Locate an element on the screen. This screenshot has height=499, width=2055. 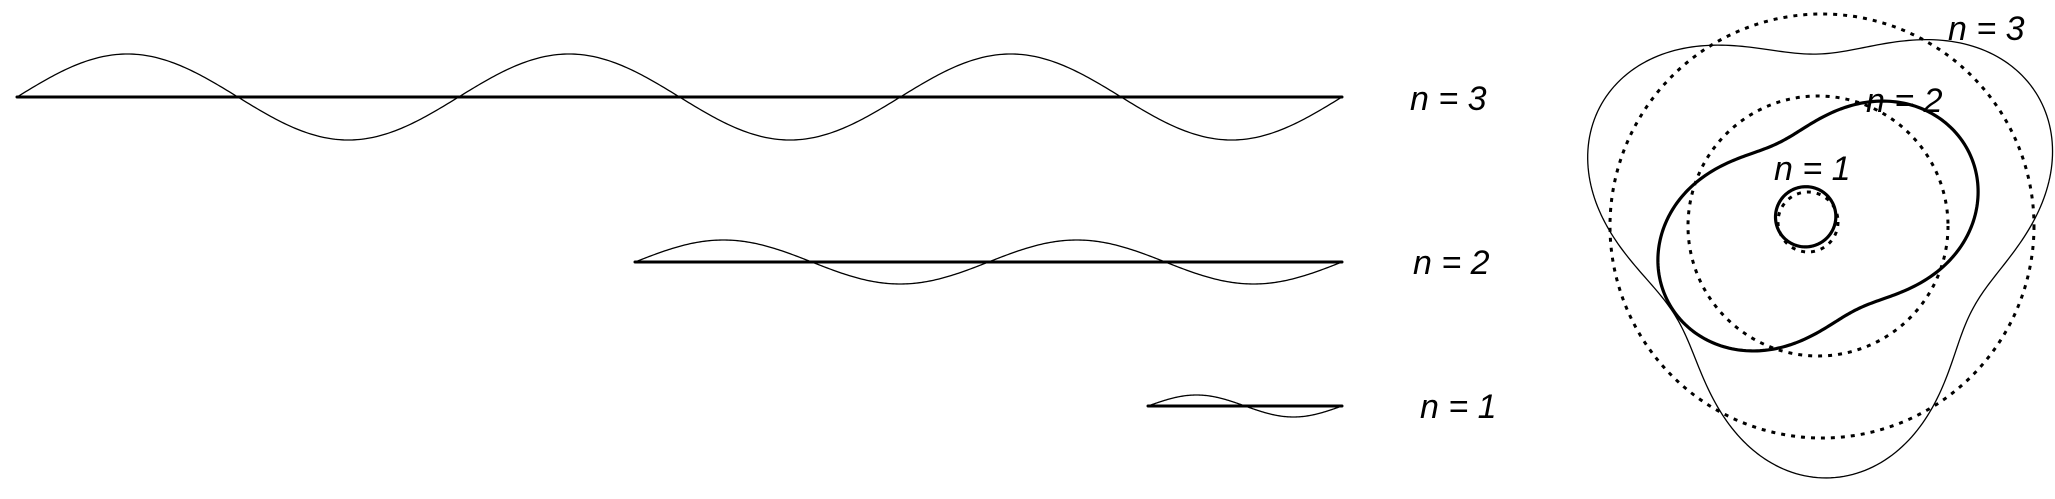
orbit-n2-label: n = 2 is located at coordinates (1904, 101).